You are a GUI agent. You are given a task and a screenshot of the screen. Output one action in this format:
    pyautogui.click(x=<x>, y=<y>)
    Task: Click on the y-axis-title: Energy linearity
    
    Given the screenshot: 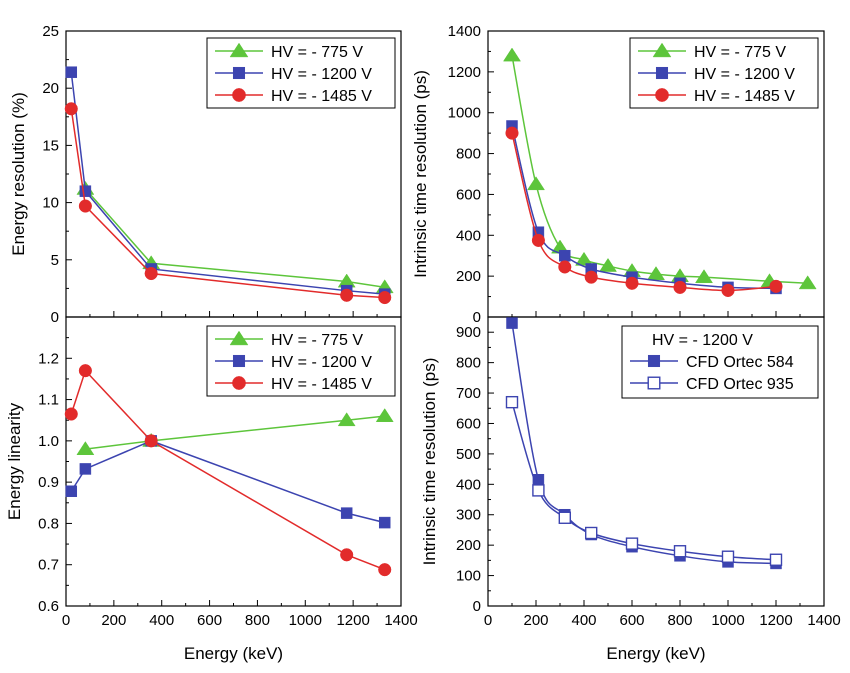 What is the action you would take?
    pyautogui.click(x=14, y=461)
    